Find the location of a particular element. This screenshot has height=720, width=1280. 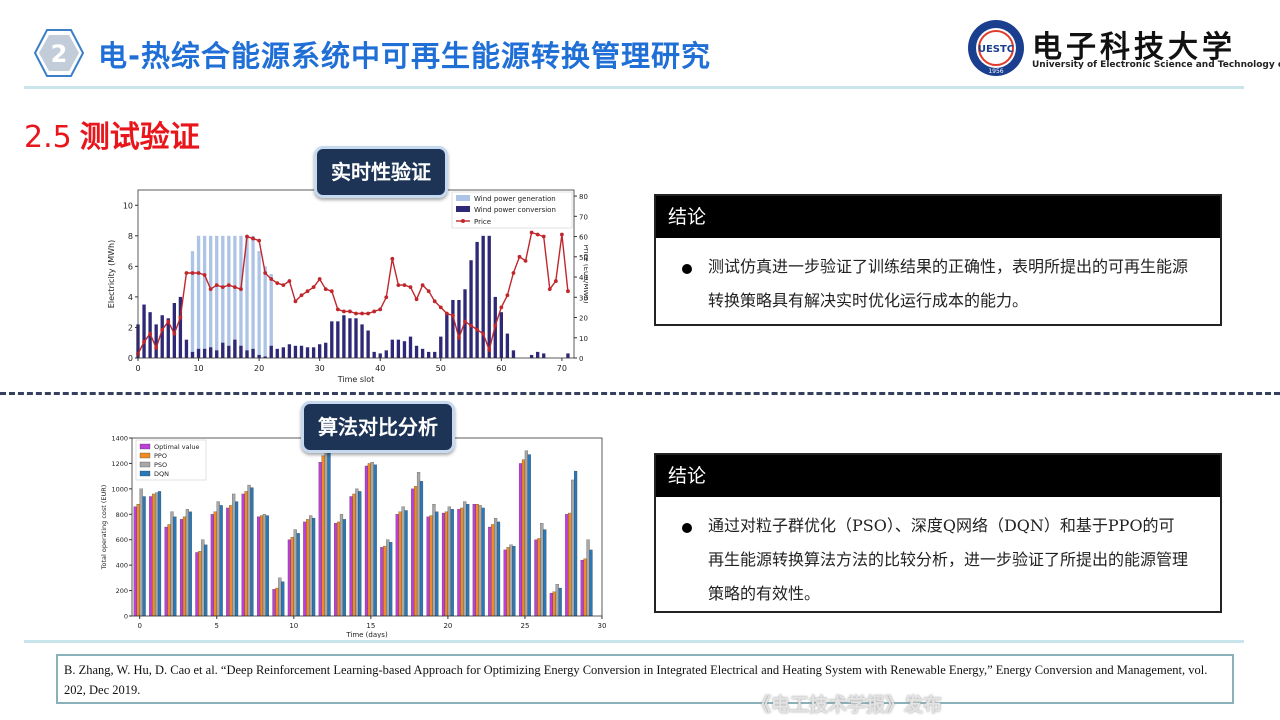

y-tick-label: 8 is located at coordinates (130, 236).